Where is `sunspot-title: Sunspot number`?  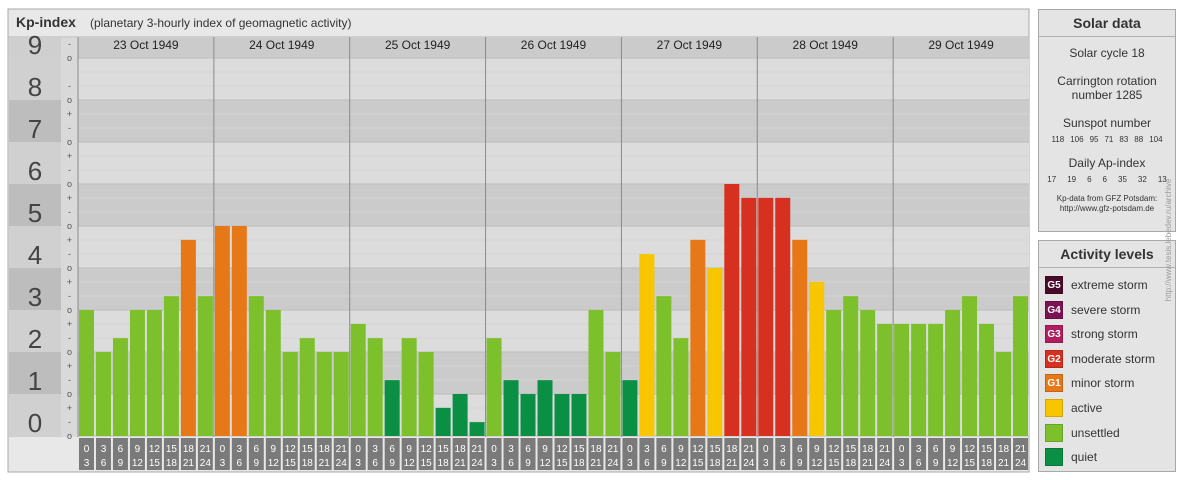 sunspot-title: Sunspot number is located at coordinates (1107, 123).